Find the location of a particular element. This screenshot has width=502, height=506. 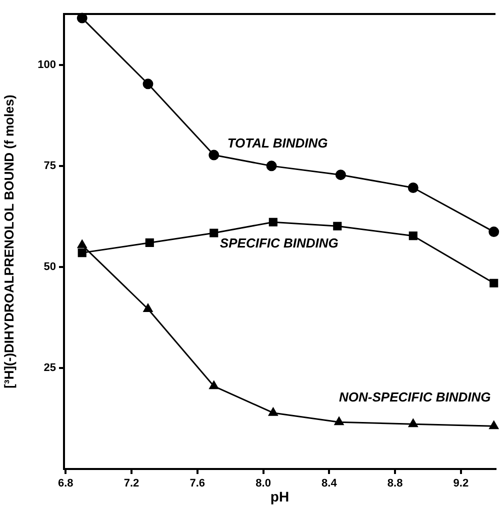

y-tick-label: 100 is located at coordinates (47, 64).